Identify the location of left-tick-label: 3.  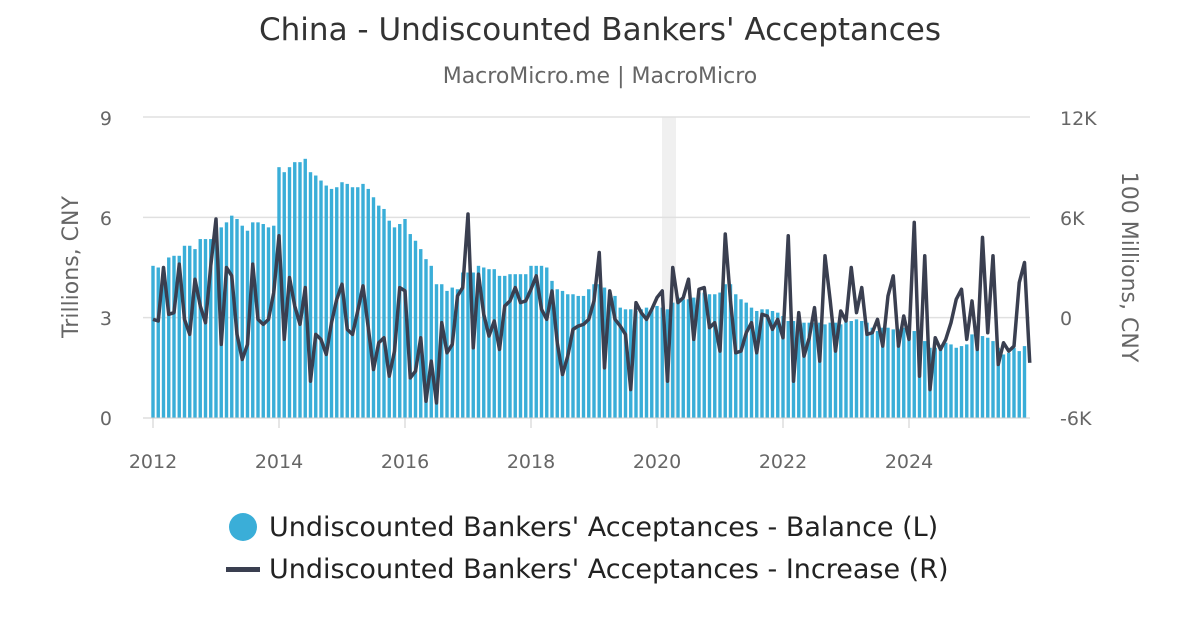
(106, 319).